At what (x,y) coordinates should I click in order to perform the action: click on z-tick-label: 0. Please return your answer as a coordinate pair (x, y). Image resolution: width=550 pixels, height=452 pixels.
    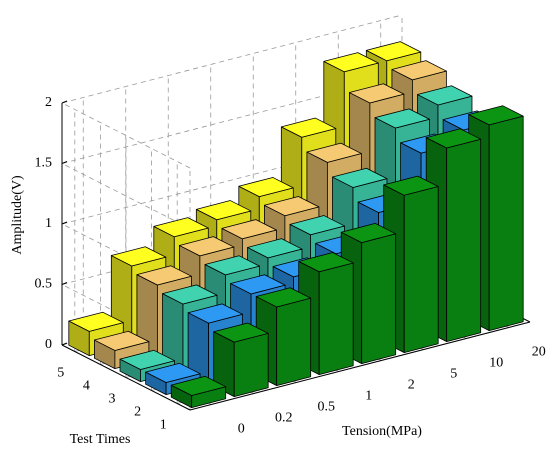
    Looking at the image, I should click on (48, 344).